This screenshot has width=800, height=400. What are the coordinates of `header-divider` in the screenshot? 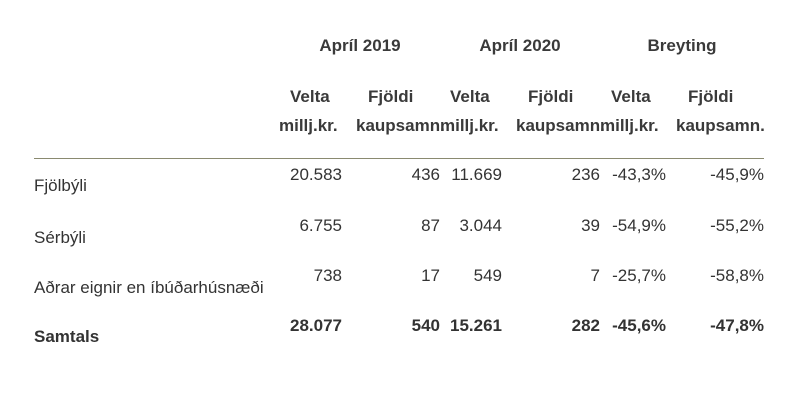 It's located at (399, 158).